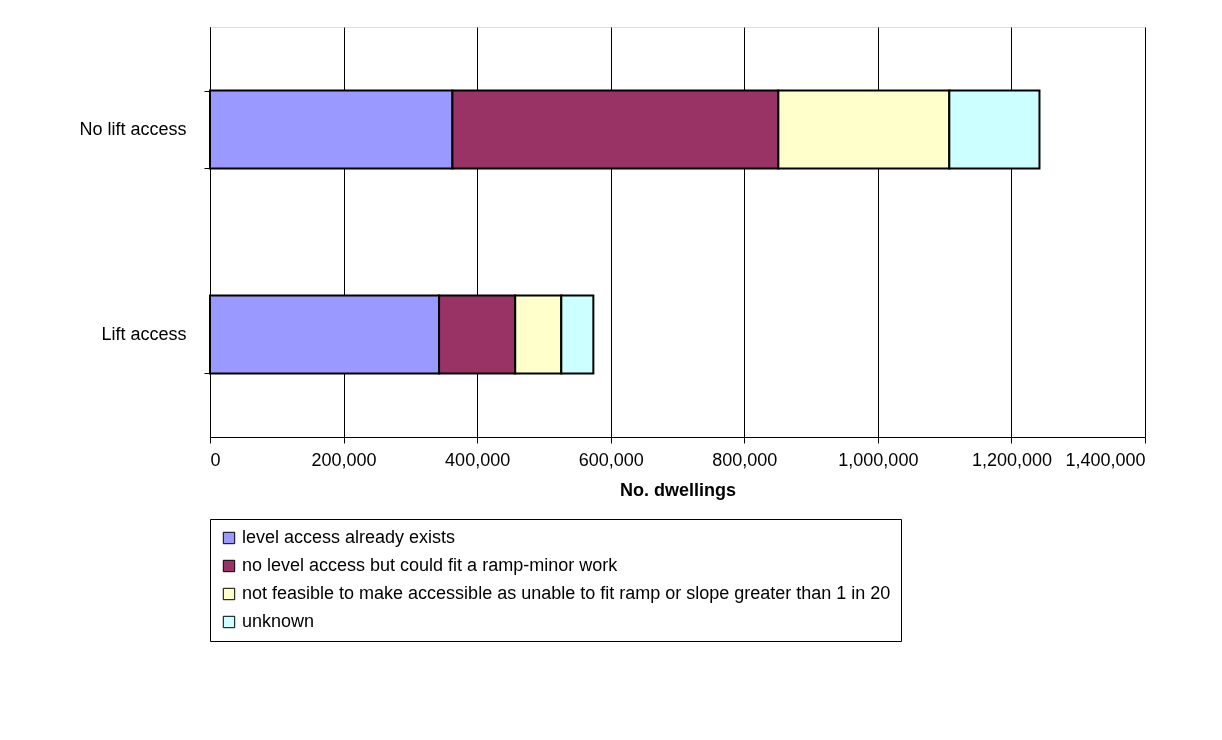  What do you see at coordinates (144, 334) in the screenshot?
I see `y-tick-label: Lift access` at bounding box center [144, 334].